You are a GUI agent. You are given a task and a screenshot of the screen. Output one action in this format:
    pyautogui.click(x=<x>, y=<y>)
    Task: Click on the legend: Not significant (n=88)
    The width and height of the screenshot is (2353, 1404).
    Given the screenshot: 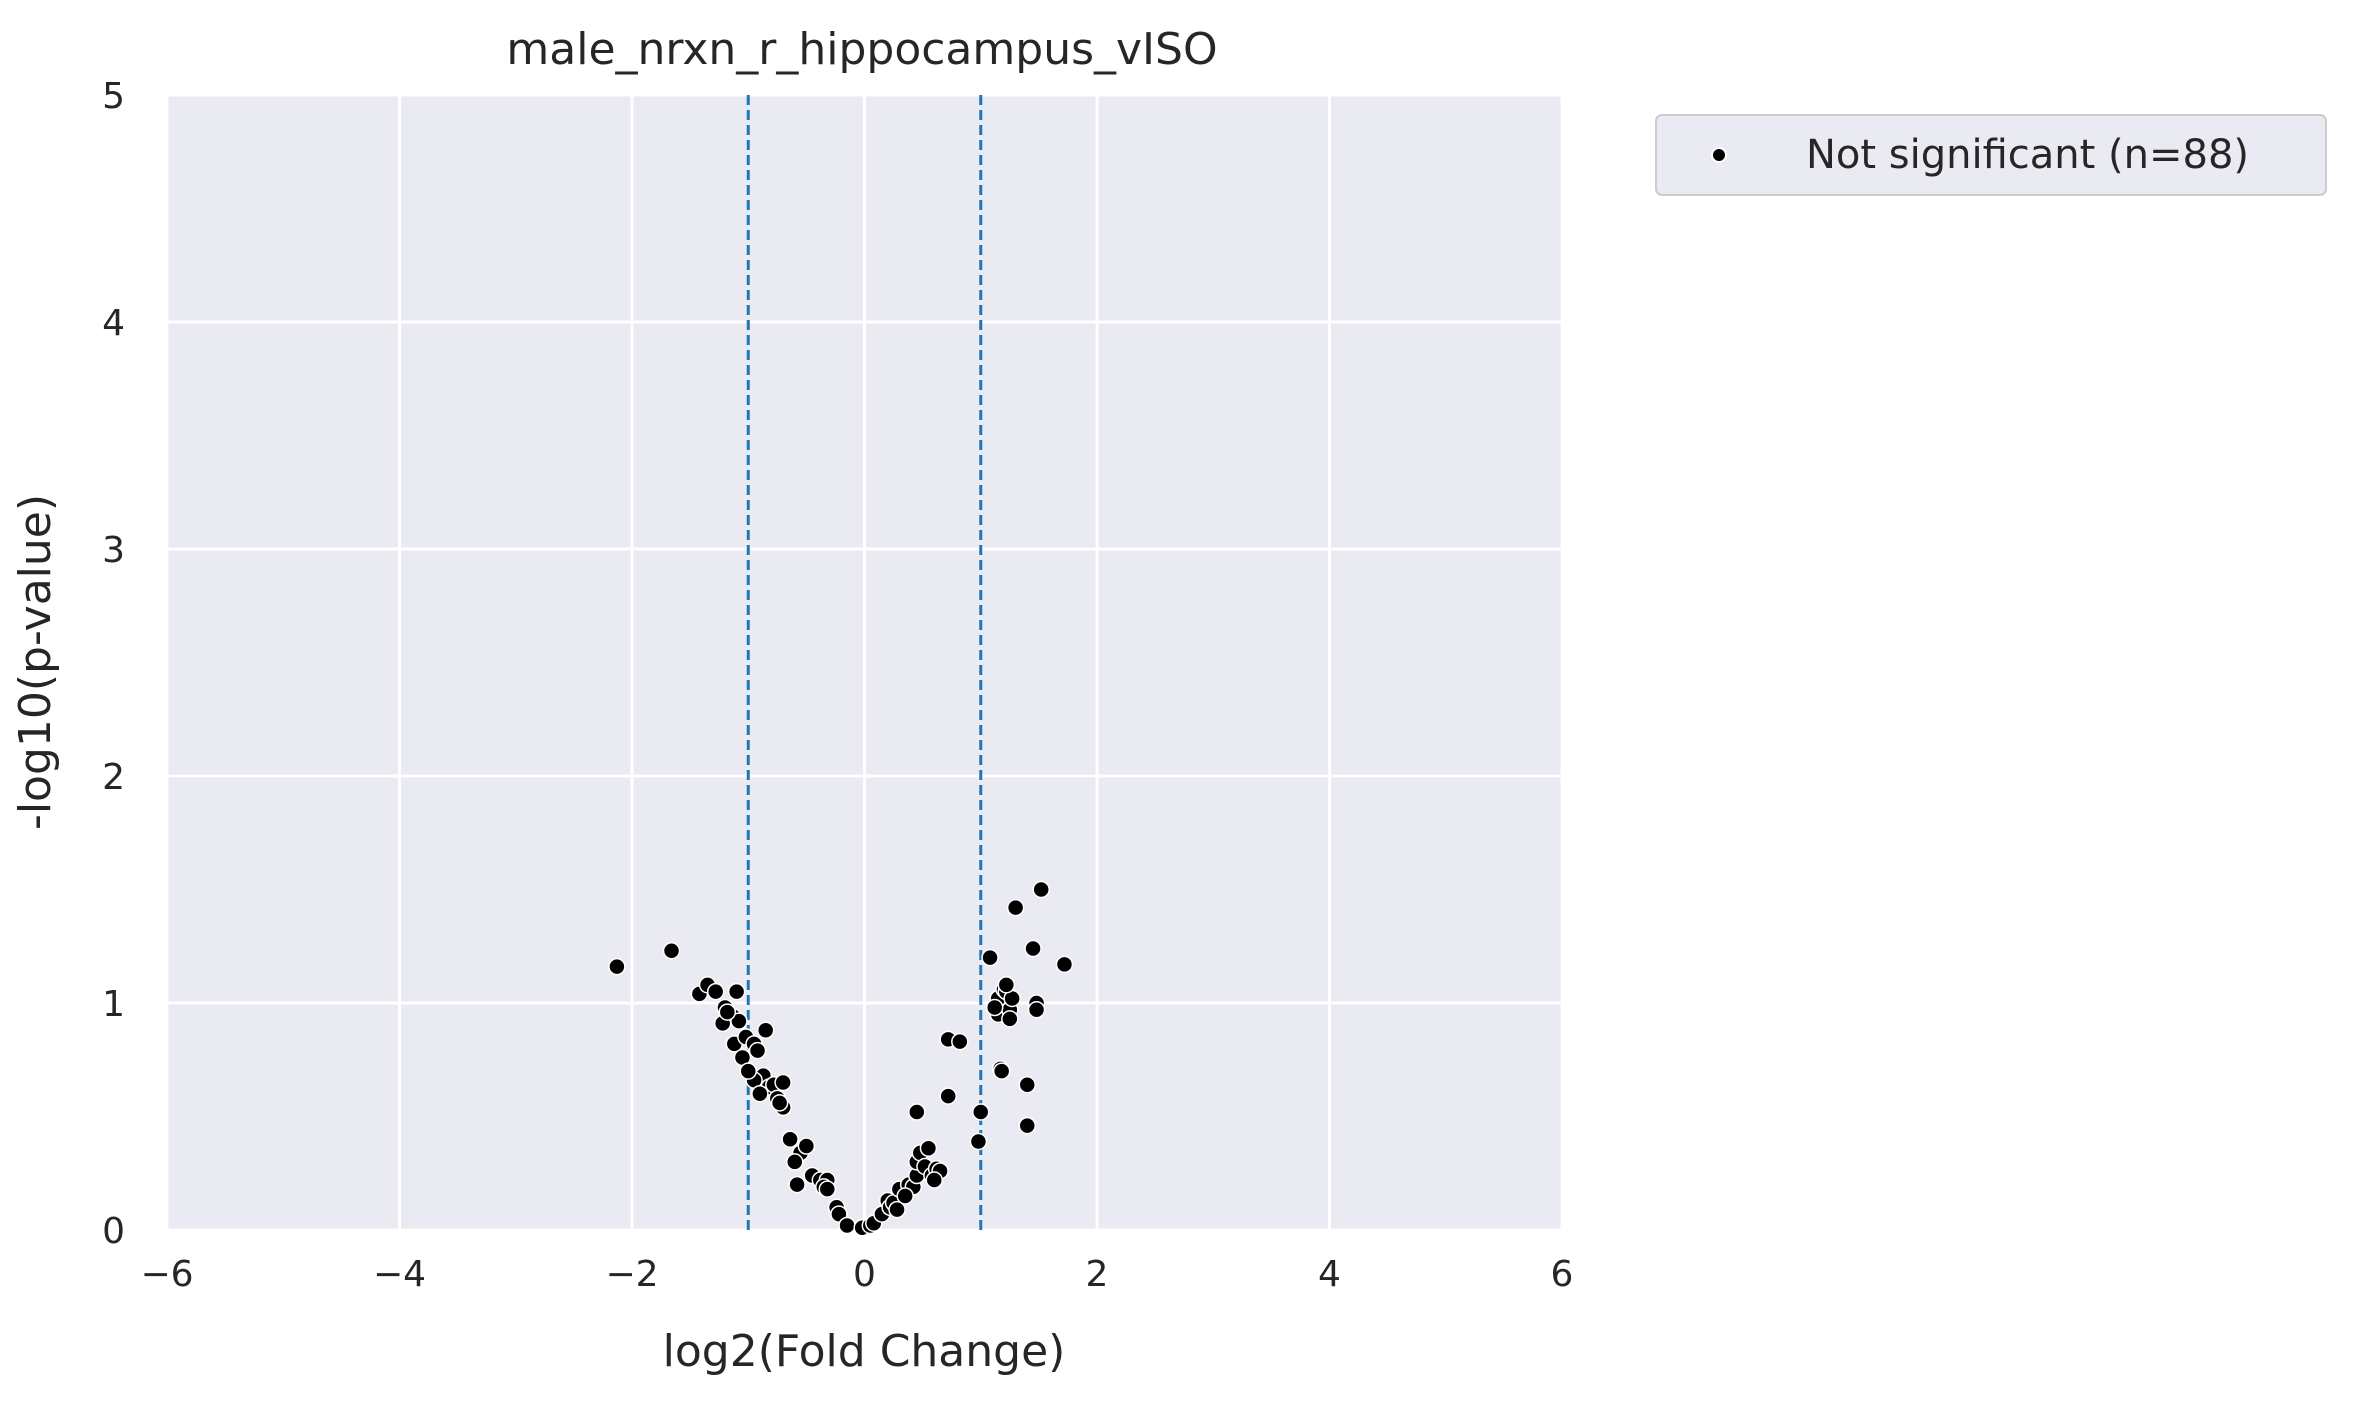 What is the action you would take?
    pyautogui.click(x=1991, y=155)
    